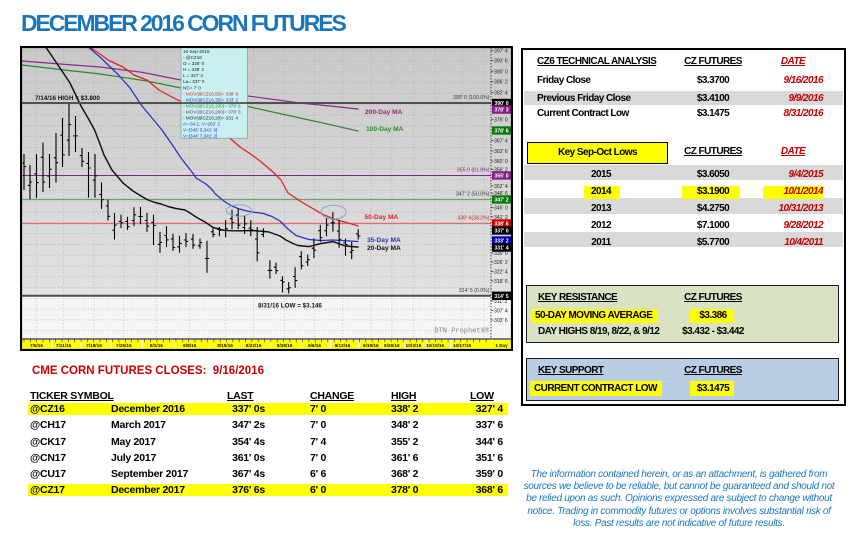 The image size is (850, 539). What do you see at coordinates (193, 75) in the screenshot?
I see `svg-text: L = 327' 4` at bounding box center [193, 75].